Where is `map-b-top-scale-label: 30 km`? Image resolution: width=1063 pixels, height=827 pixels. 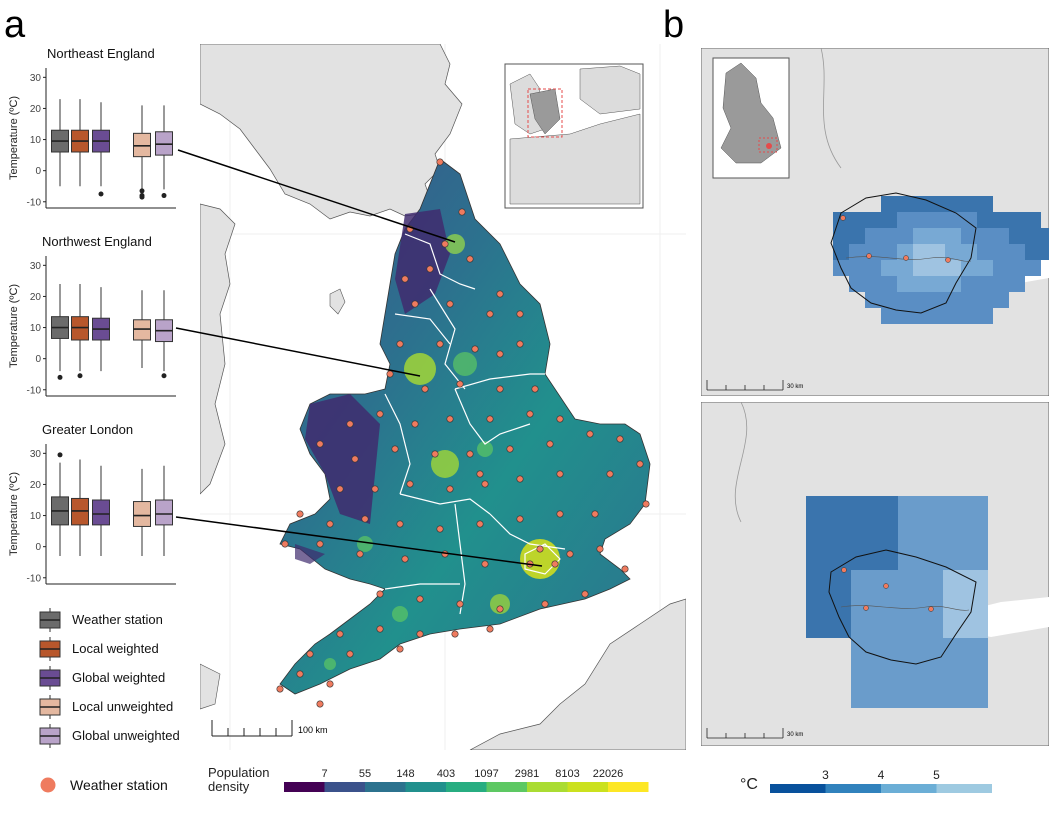 map-b-top-scale-label: 30 km is located at coordinates (795, 387).